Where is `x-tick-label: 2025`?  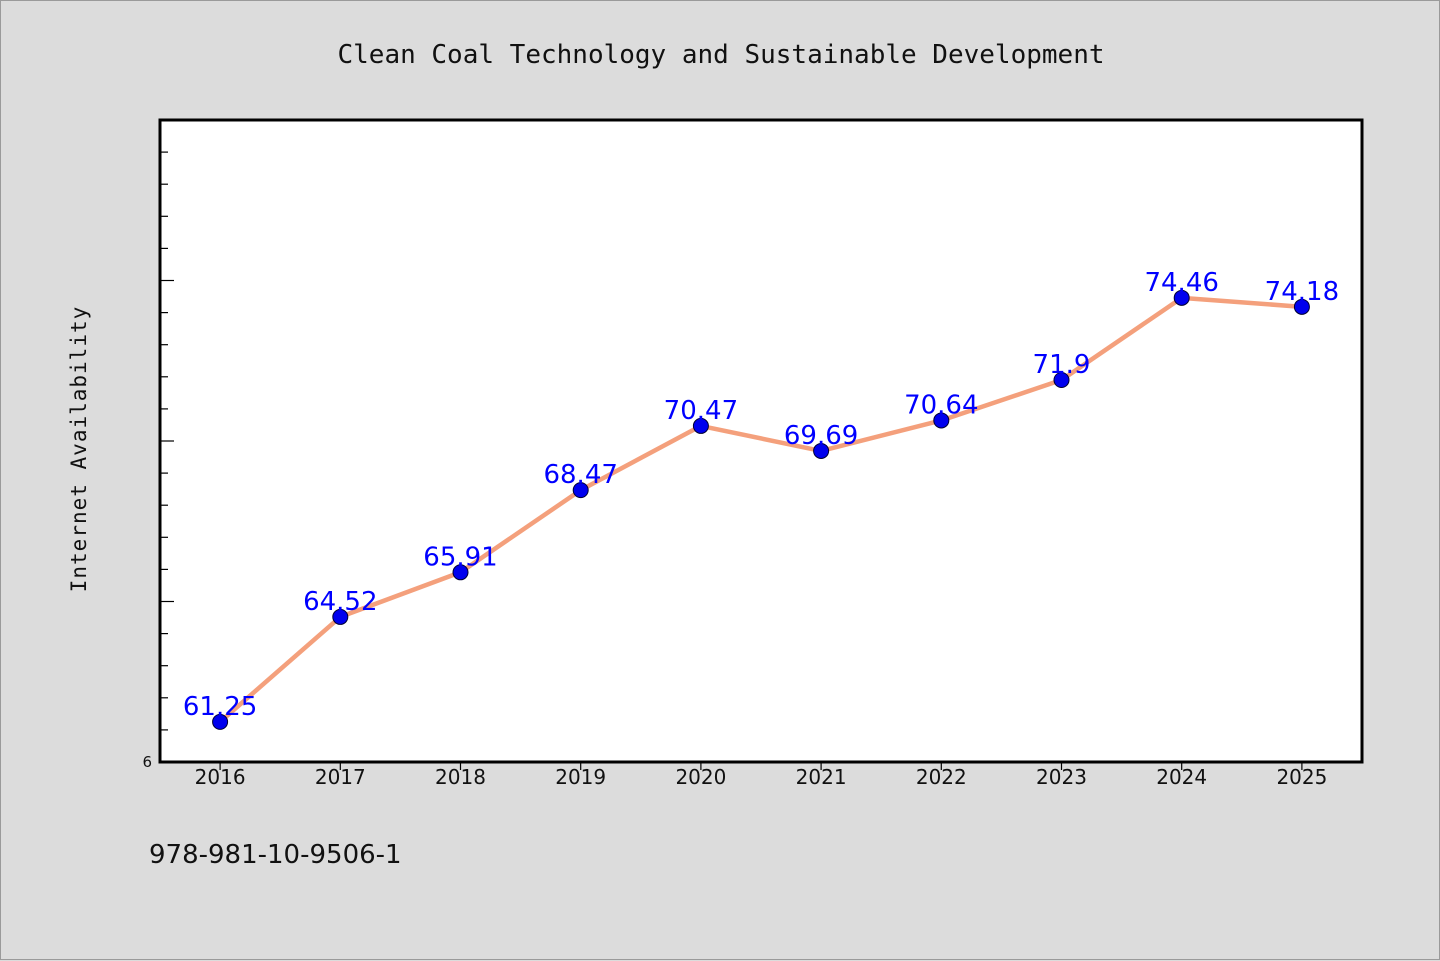
x-tick-label: 2025 is located at coordinates (1301, 777).